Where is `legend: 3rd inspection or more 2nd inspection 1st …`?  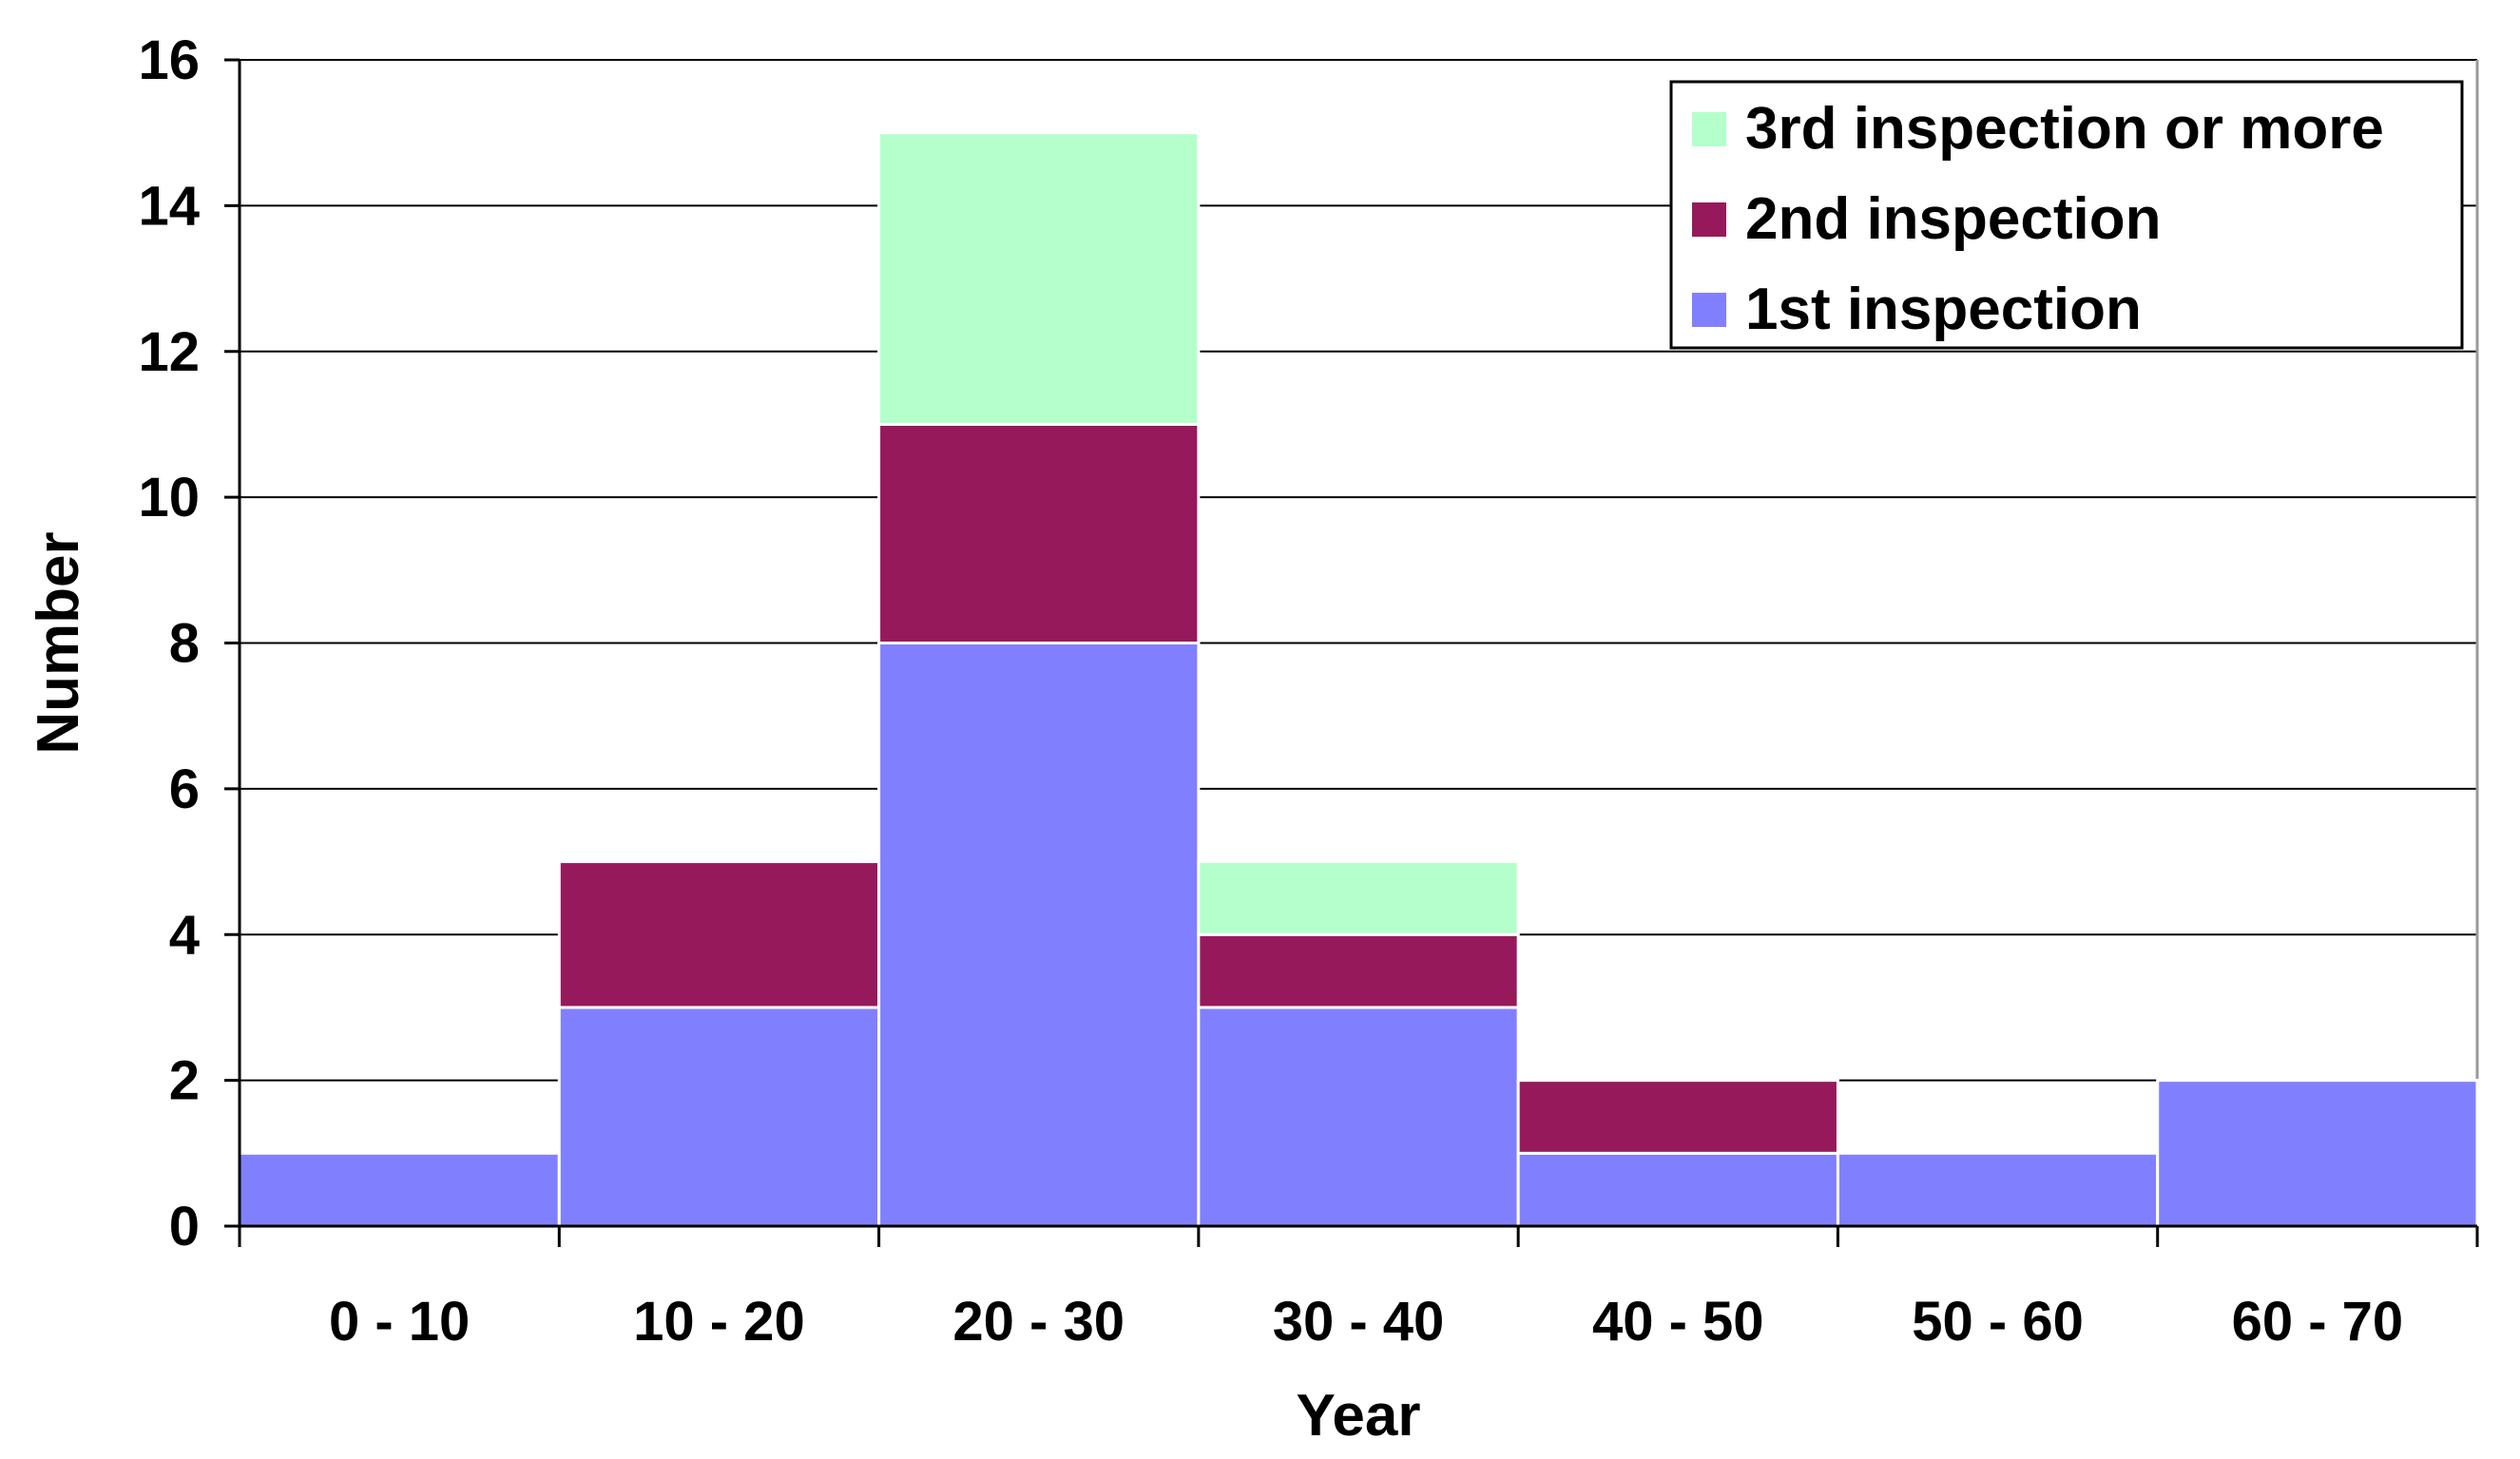
legend: 3rd inspection or more 2nd inspection 1st … is located at coordinates (2067, 215).